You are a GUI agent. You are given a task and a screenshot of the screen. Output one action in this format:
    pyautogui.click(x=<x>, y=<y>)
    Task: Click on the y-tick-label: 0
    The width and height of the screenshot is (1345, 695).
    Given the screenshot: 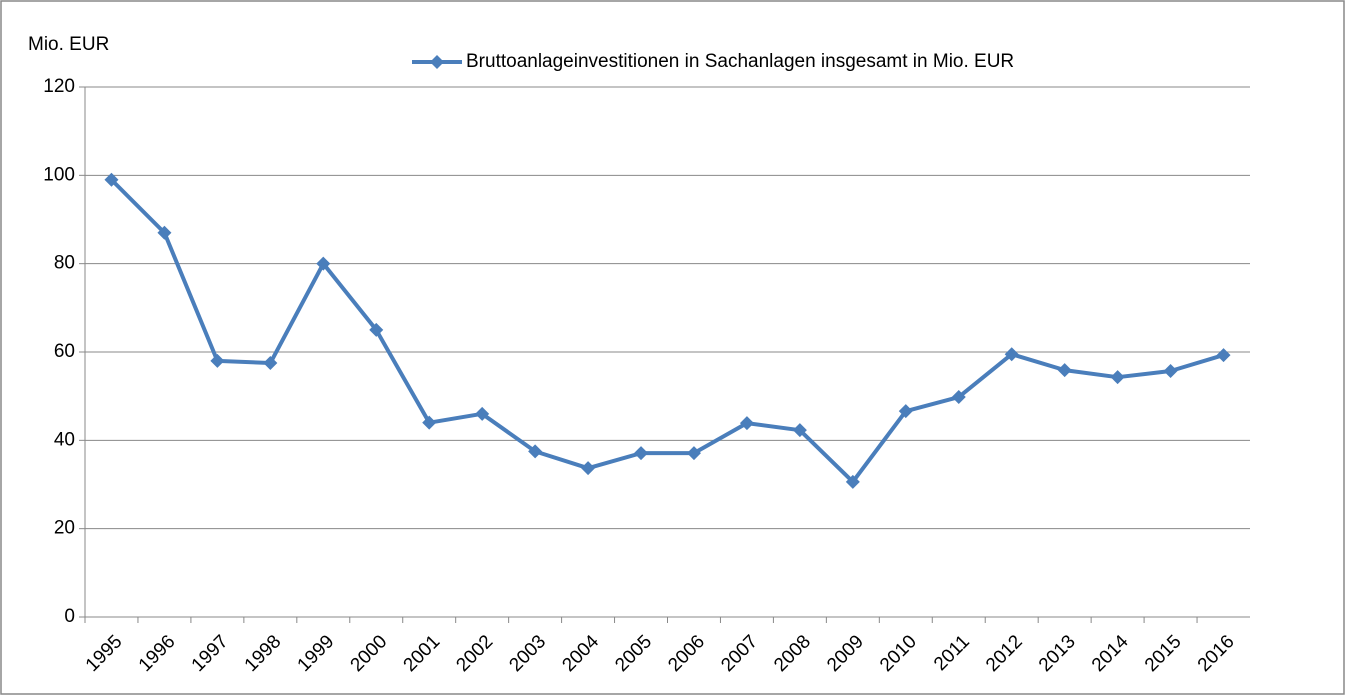 What is the action you would take?
    pyautogui.click(x=69, y=616)
    